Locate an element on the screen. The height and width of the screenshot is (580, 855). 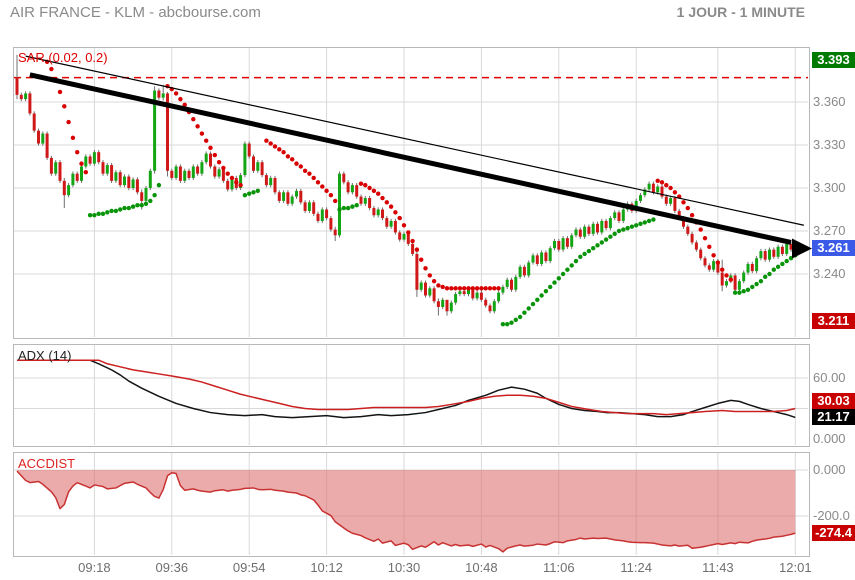
adx-red-line is located at coordinates (406, 387).